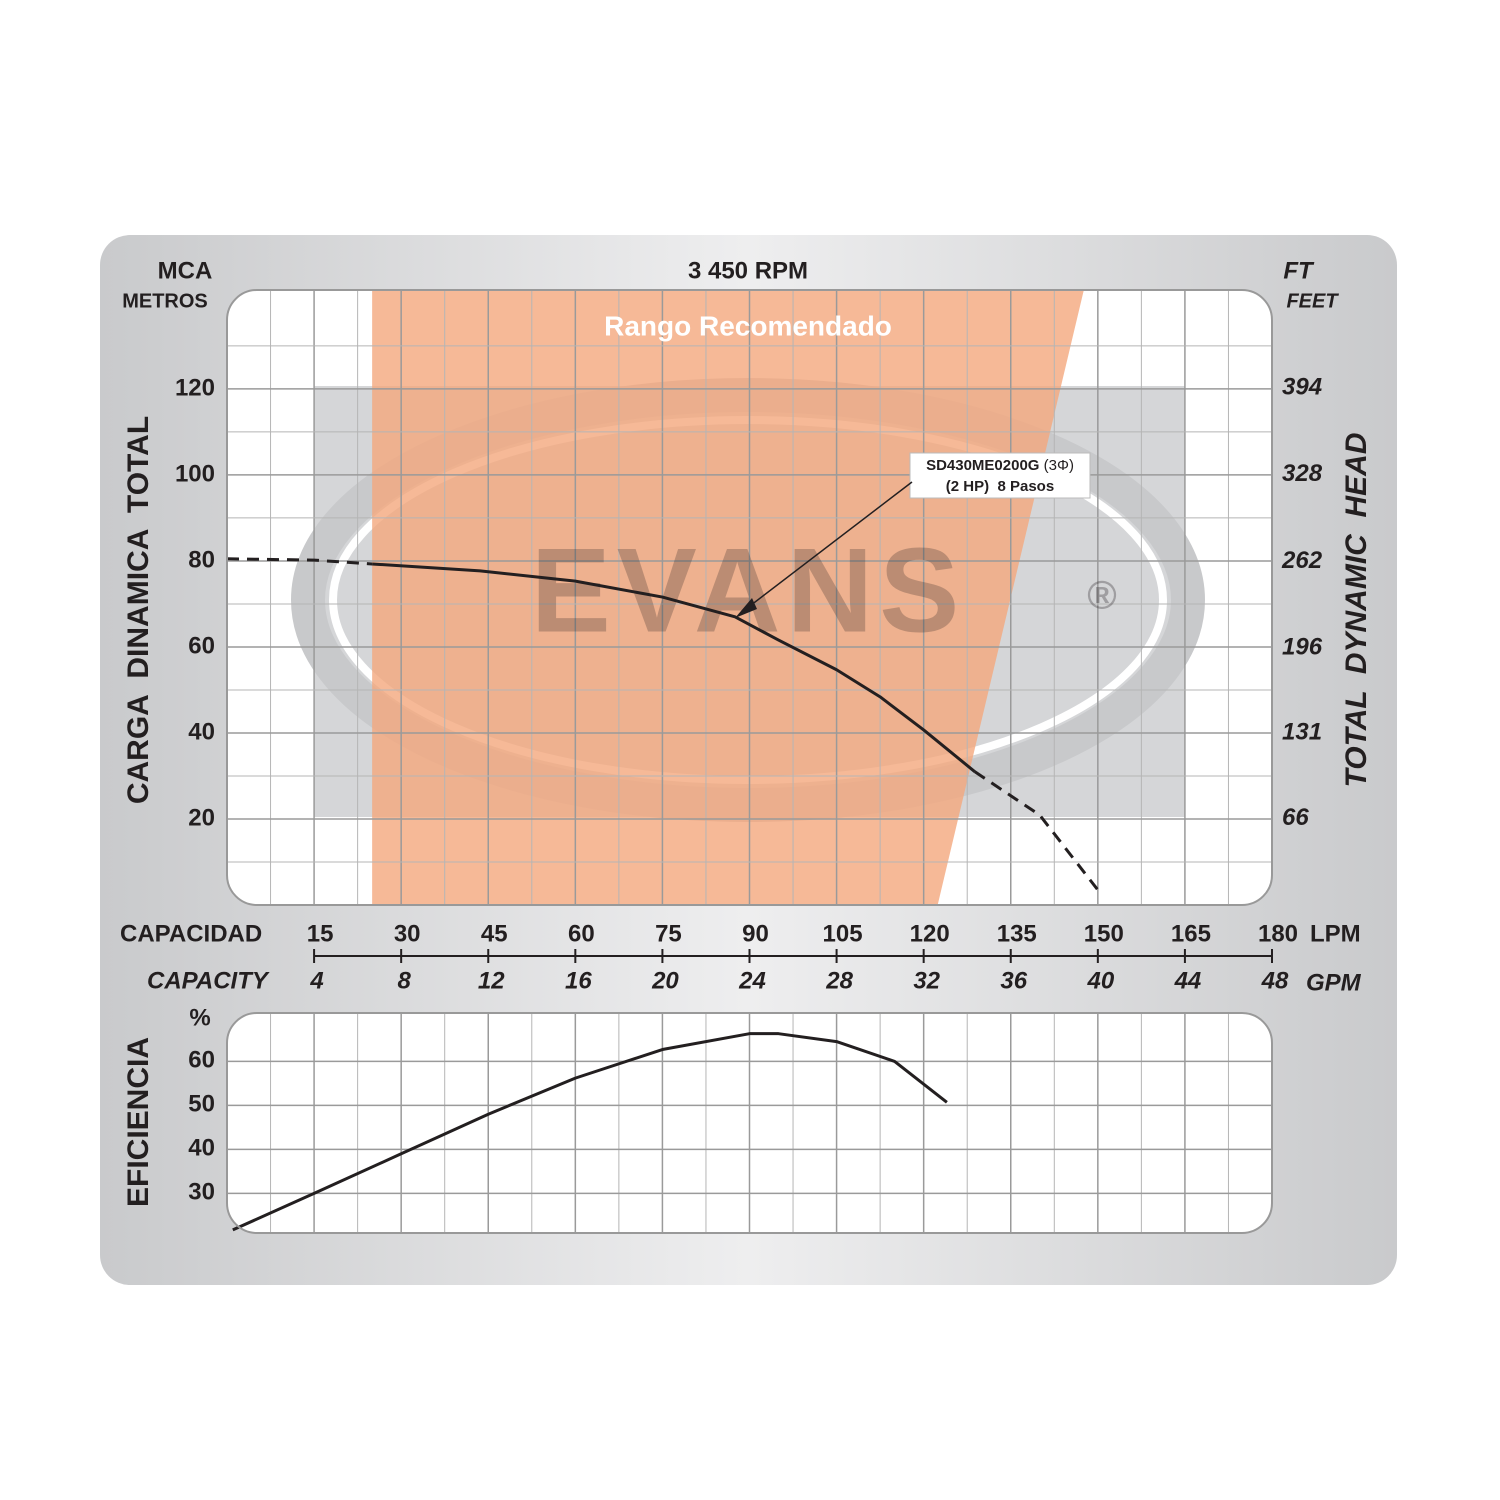  What do you see at coordinates (195, 387) in the screenshot?
I see `y-tick-label: 120` at bounding box center [195, 387].